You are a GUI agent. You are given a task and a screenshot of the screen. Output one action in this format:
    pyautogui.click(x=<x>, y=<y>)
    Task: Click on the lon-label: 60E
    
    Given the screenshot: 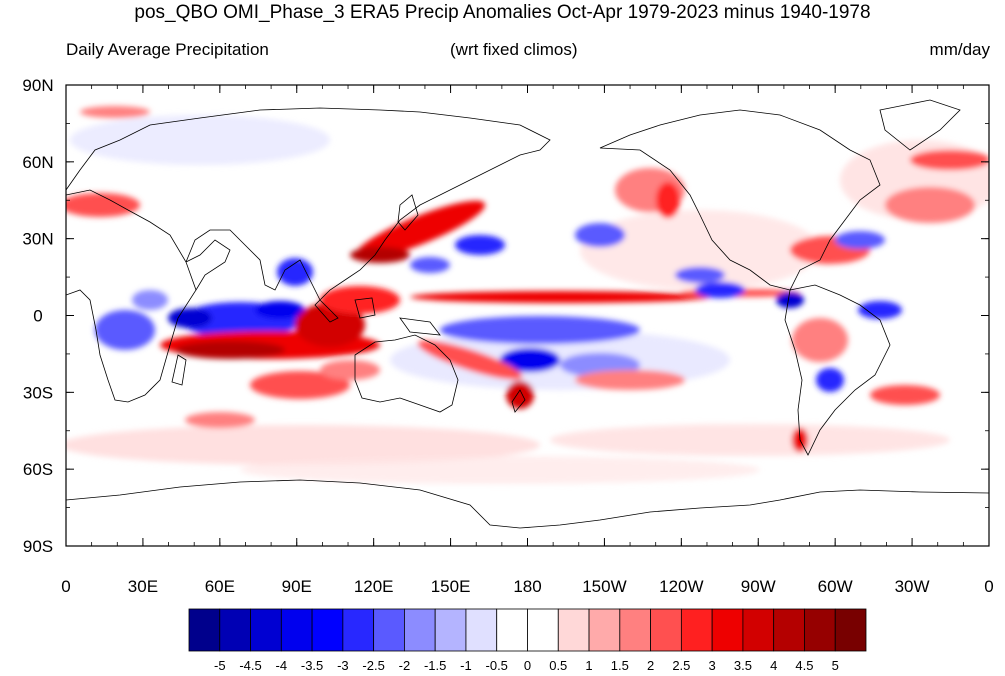 What is the action you would take?
    pyautogui.click(x=220, y=586)
    